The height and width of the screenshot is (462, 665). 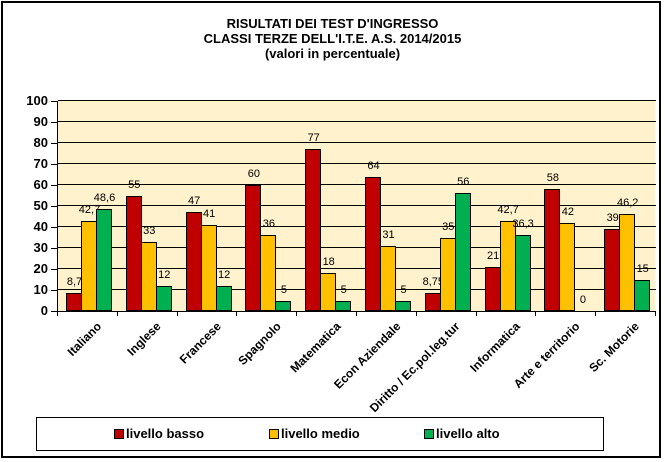 I want to click on data-label: 35, so click(x=448, y=226).